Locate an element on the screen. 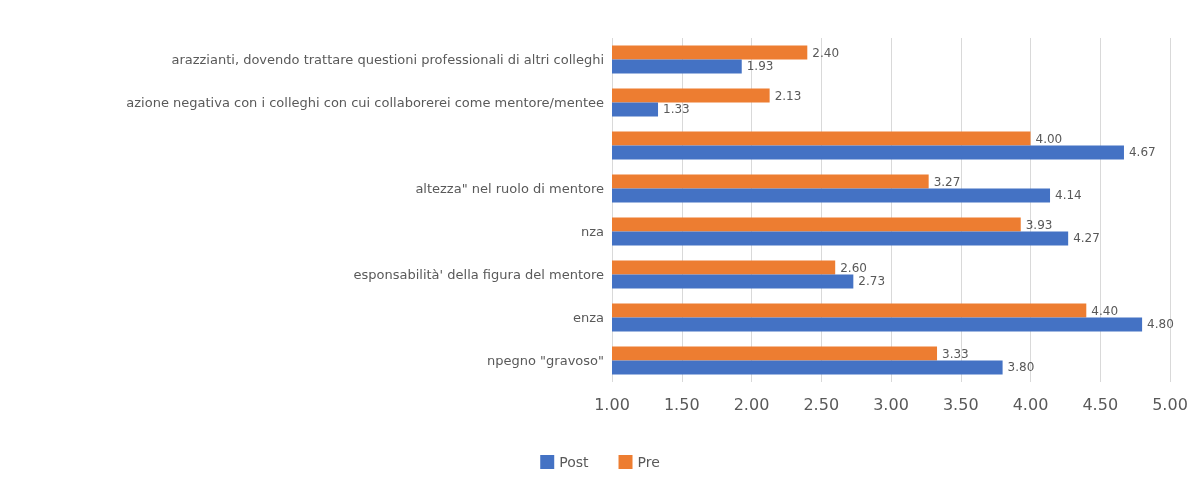 This screenshot has height=492, width=1200. y-tick-label: azione negativa con i colleghi con cui collaborerei come mentore/mentee is located at coordinates (365, 102).